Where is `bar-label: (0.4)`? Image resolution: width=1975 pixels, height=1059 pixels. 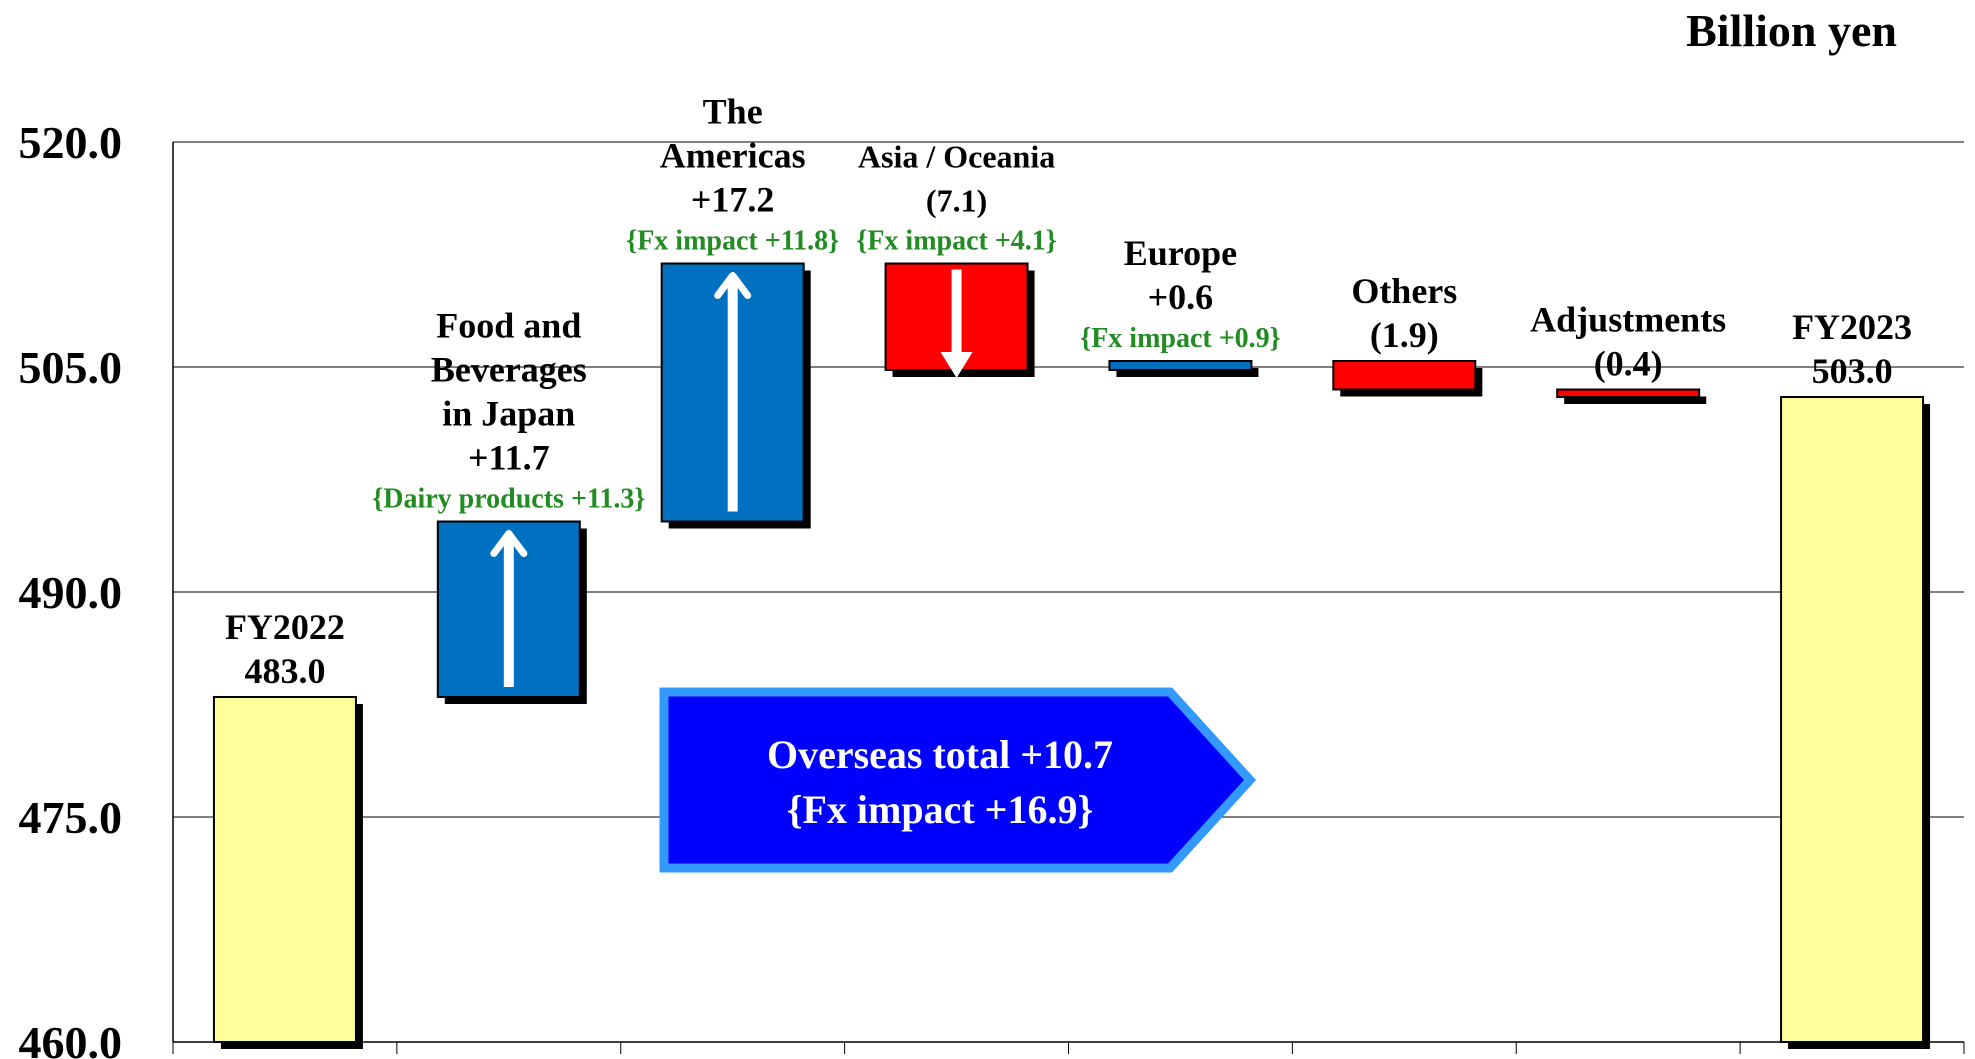 bar-label: (0.4) is located at coordinates (1628, 364).